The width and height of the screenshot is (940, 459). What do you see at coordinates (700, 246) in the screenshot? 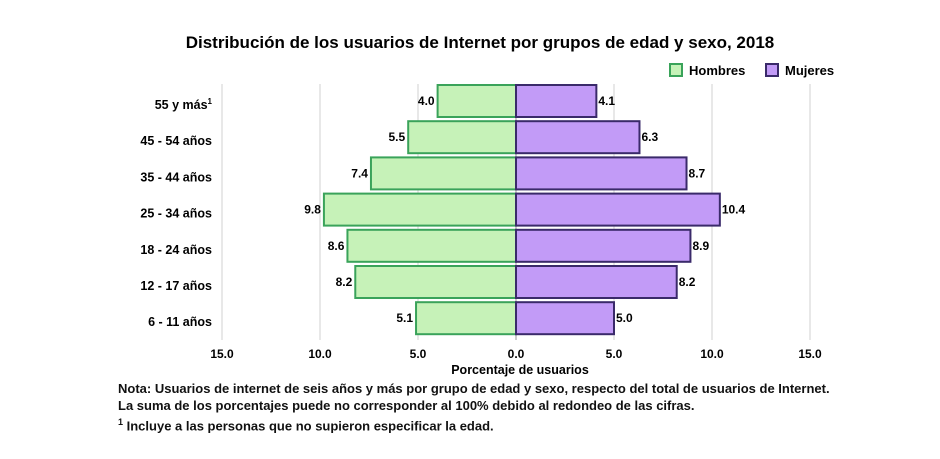
I see `value-label-mujeres: 8.9` at bounding box center [700, 246].